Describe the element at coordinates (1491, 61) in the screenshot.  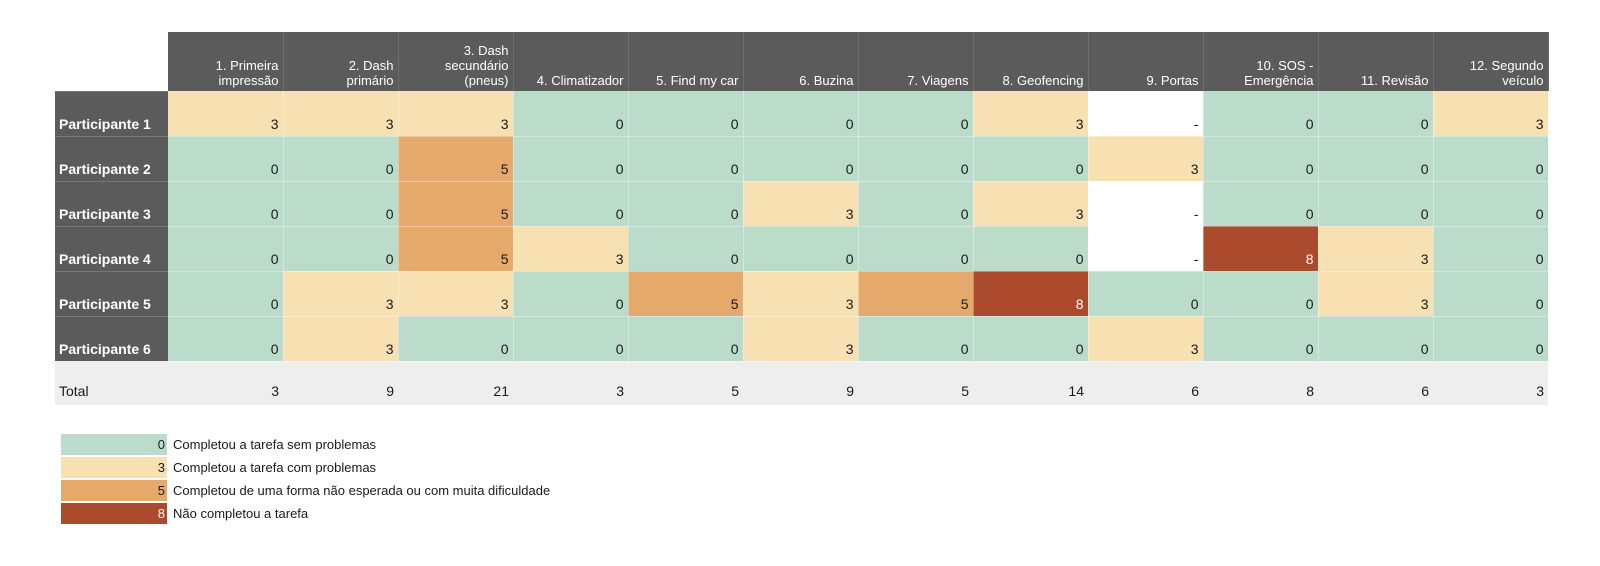
I see `column-header: 12. Segundo veículo` at that location.